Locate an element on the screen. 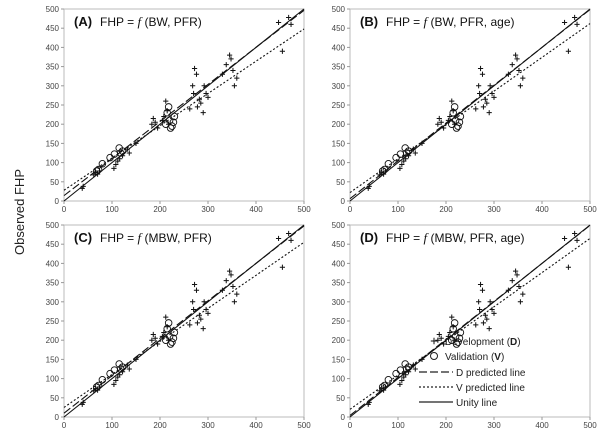  validation-marker-icon is located at coordinates (434, 356).